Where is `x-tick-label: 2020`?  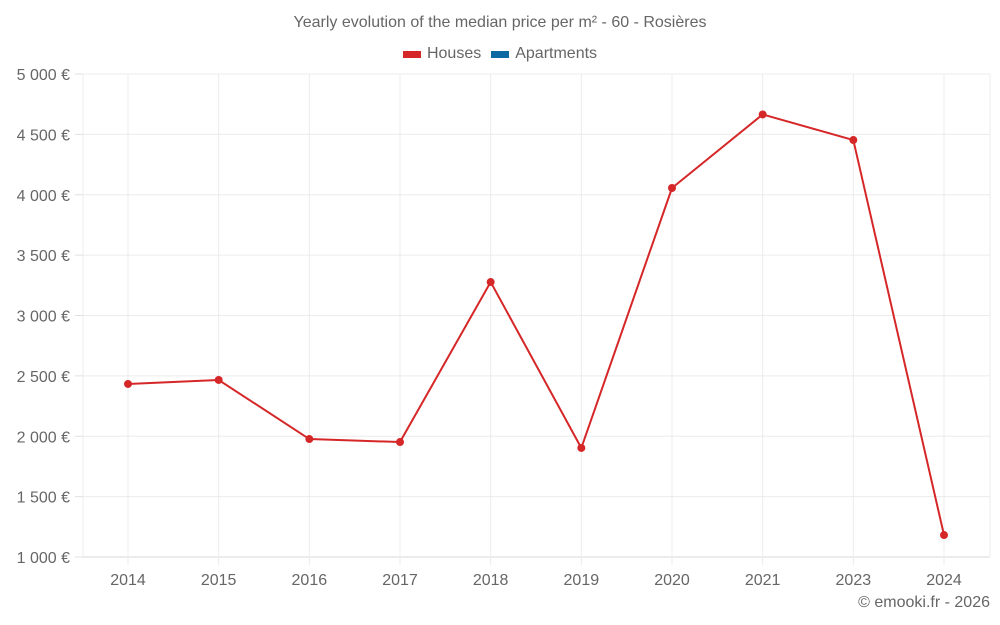
x-tick-label: 2020 is located at coordinates (672, 580).